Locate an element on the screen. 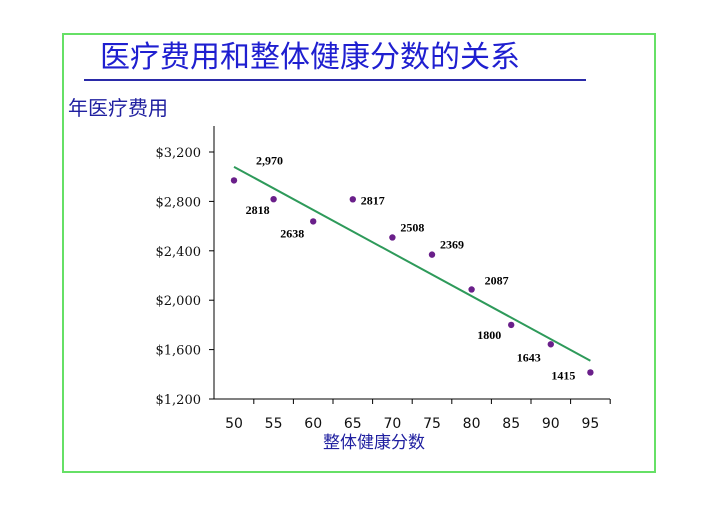  y-tick-label: $2,000 is located at coordinates (179, 301).